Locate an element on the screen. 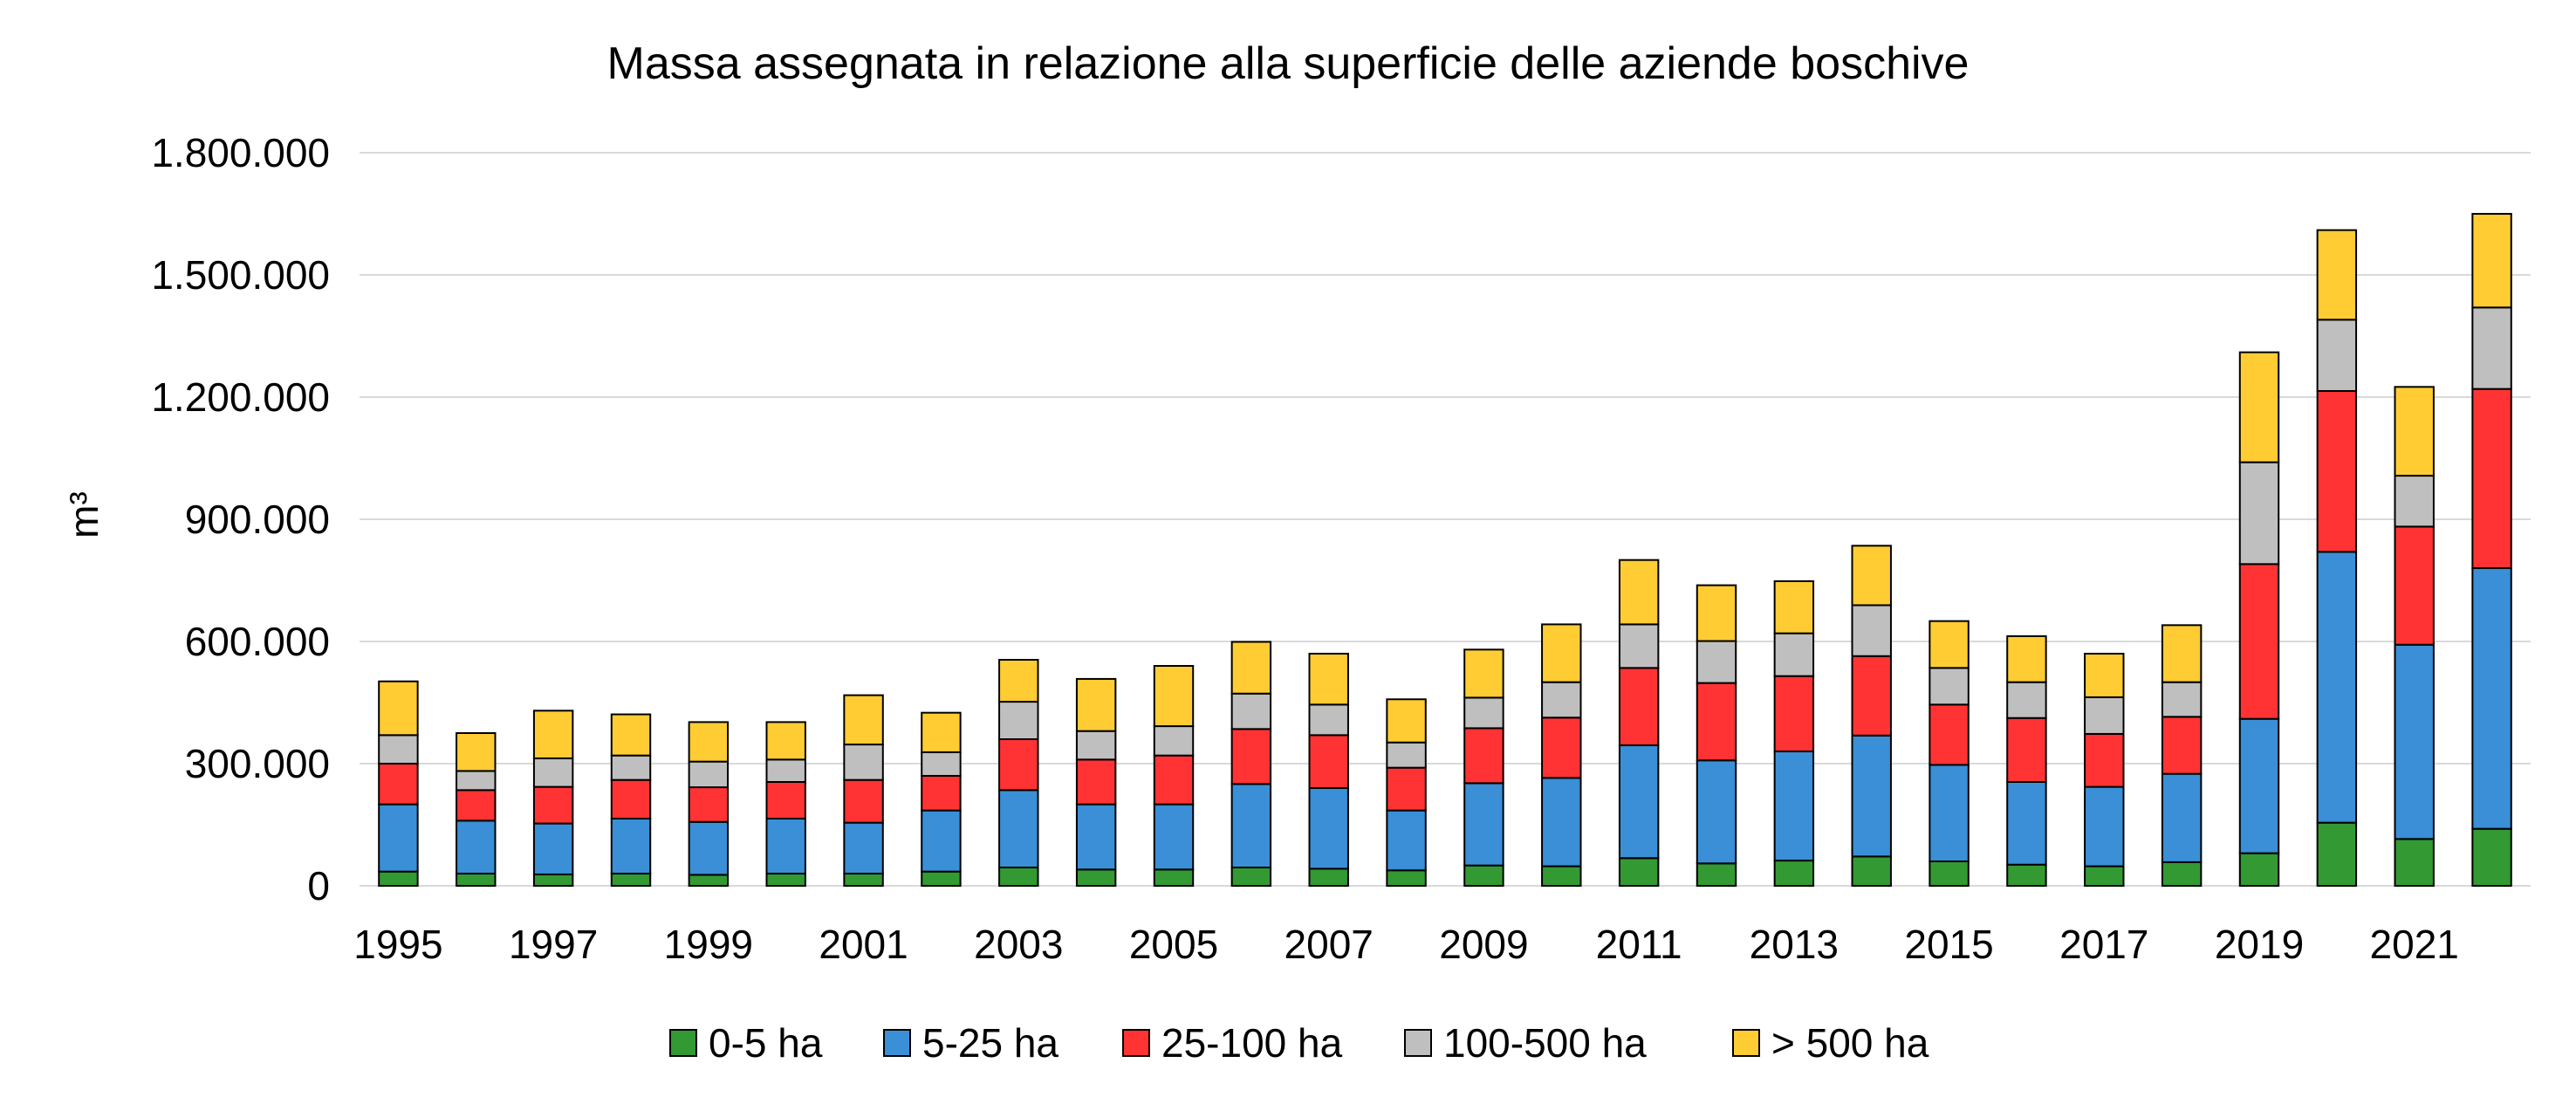  y-axis-label: m³ is located at coordinates (84, 514).